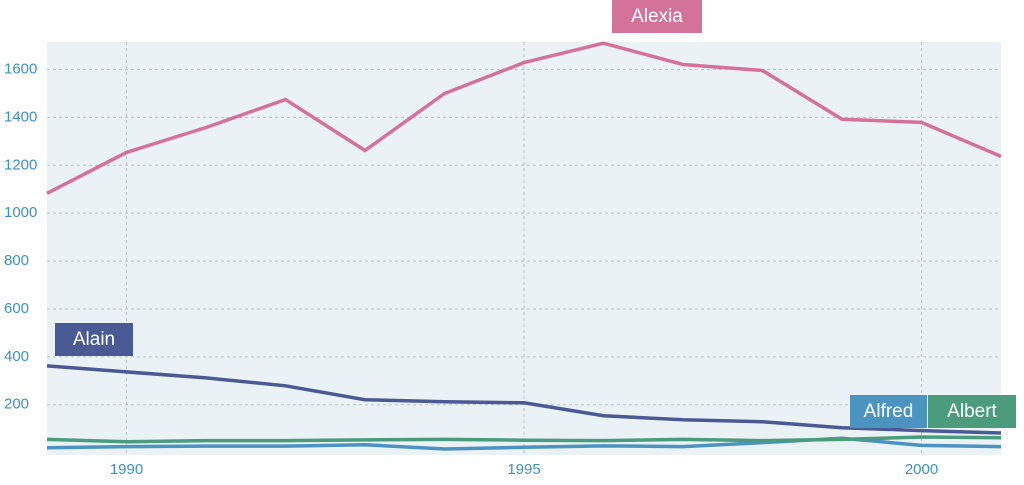 This screenshot has width=1024, height=485. What do you see at coordinates (16, 356) in the screenshot?
I see `y-tick-label: 400` at bounding box center [16, 356].